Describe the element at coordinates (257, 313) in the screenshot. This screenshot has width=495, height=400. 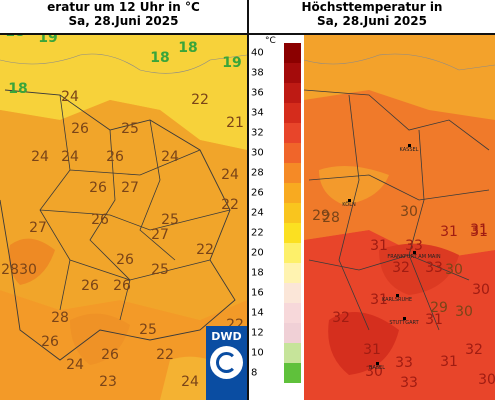
I see `legend-value-label: 14` at that location.